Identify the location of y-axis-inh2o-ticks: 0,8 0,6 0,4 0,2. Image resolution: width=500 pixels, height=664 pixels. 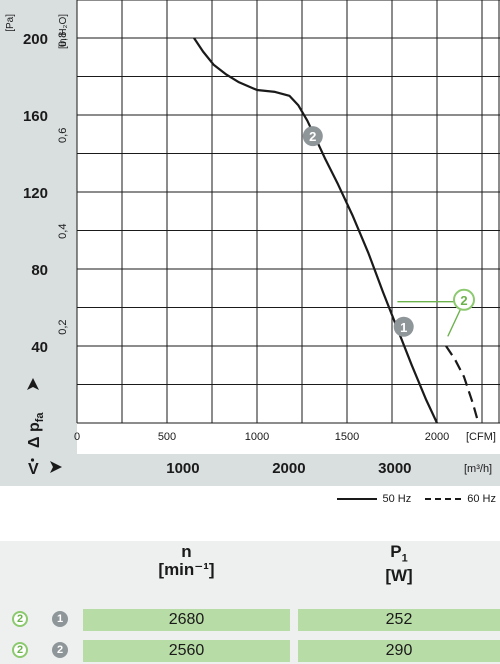
(63, 183).